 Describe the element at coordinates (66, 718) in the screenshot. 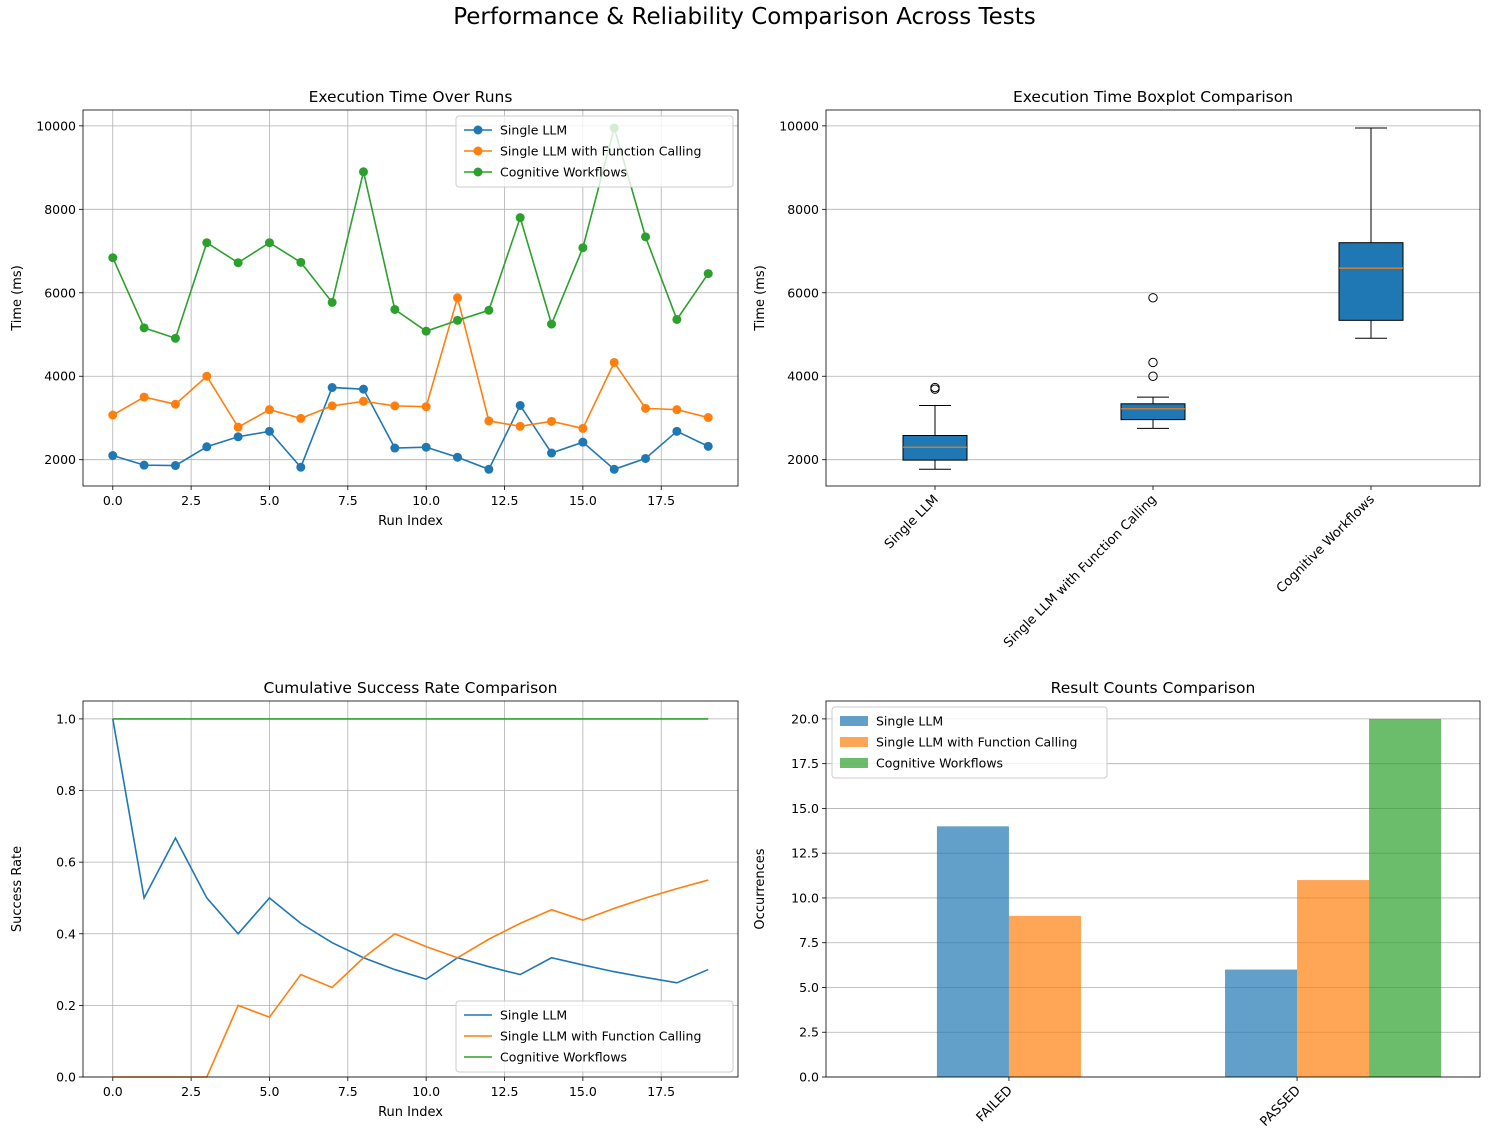

I see `y-tick-label: 1.0` at that location.